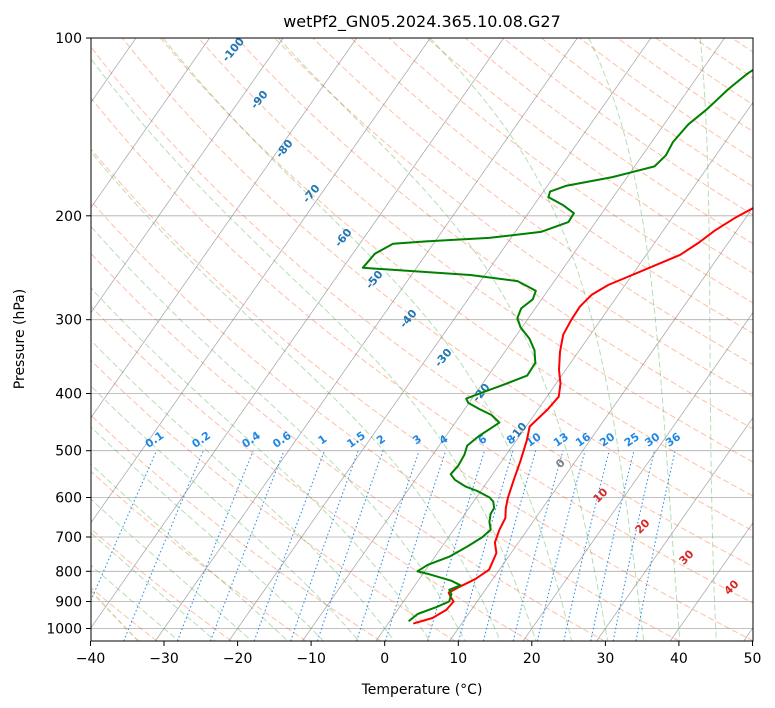 This screenshot has height=708, width=775. I want to click on moist-adiabat-label: 40, so click(732, 587).